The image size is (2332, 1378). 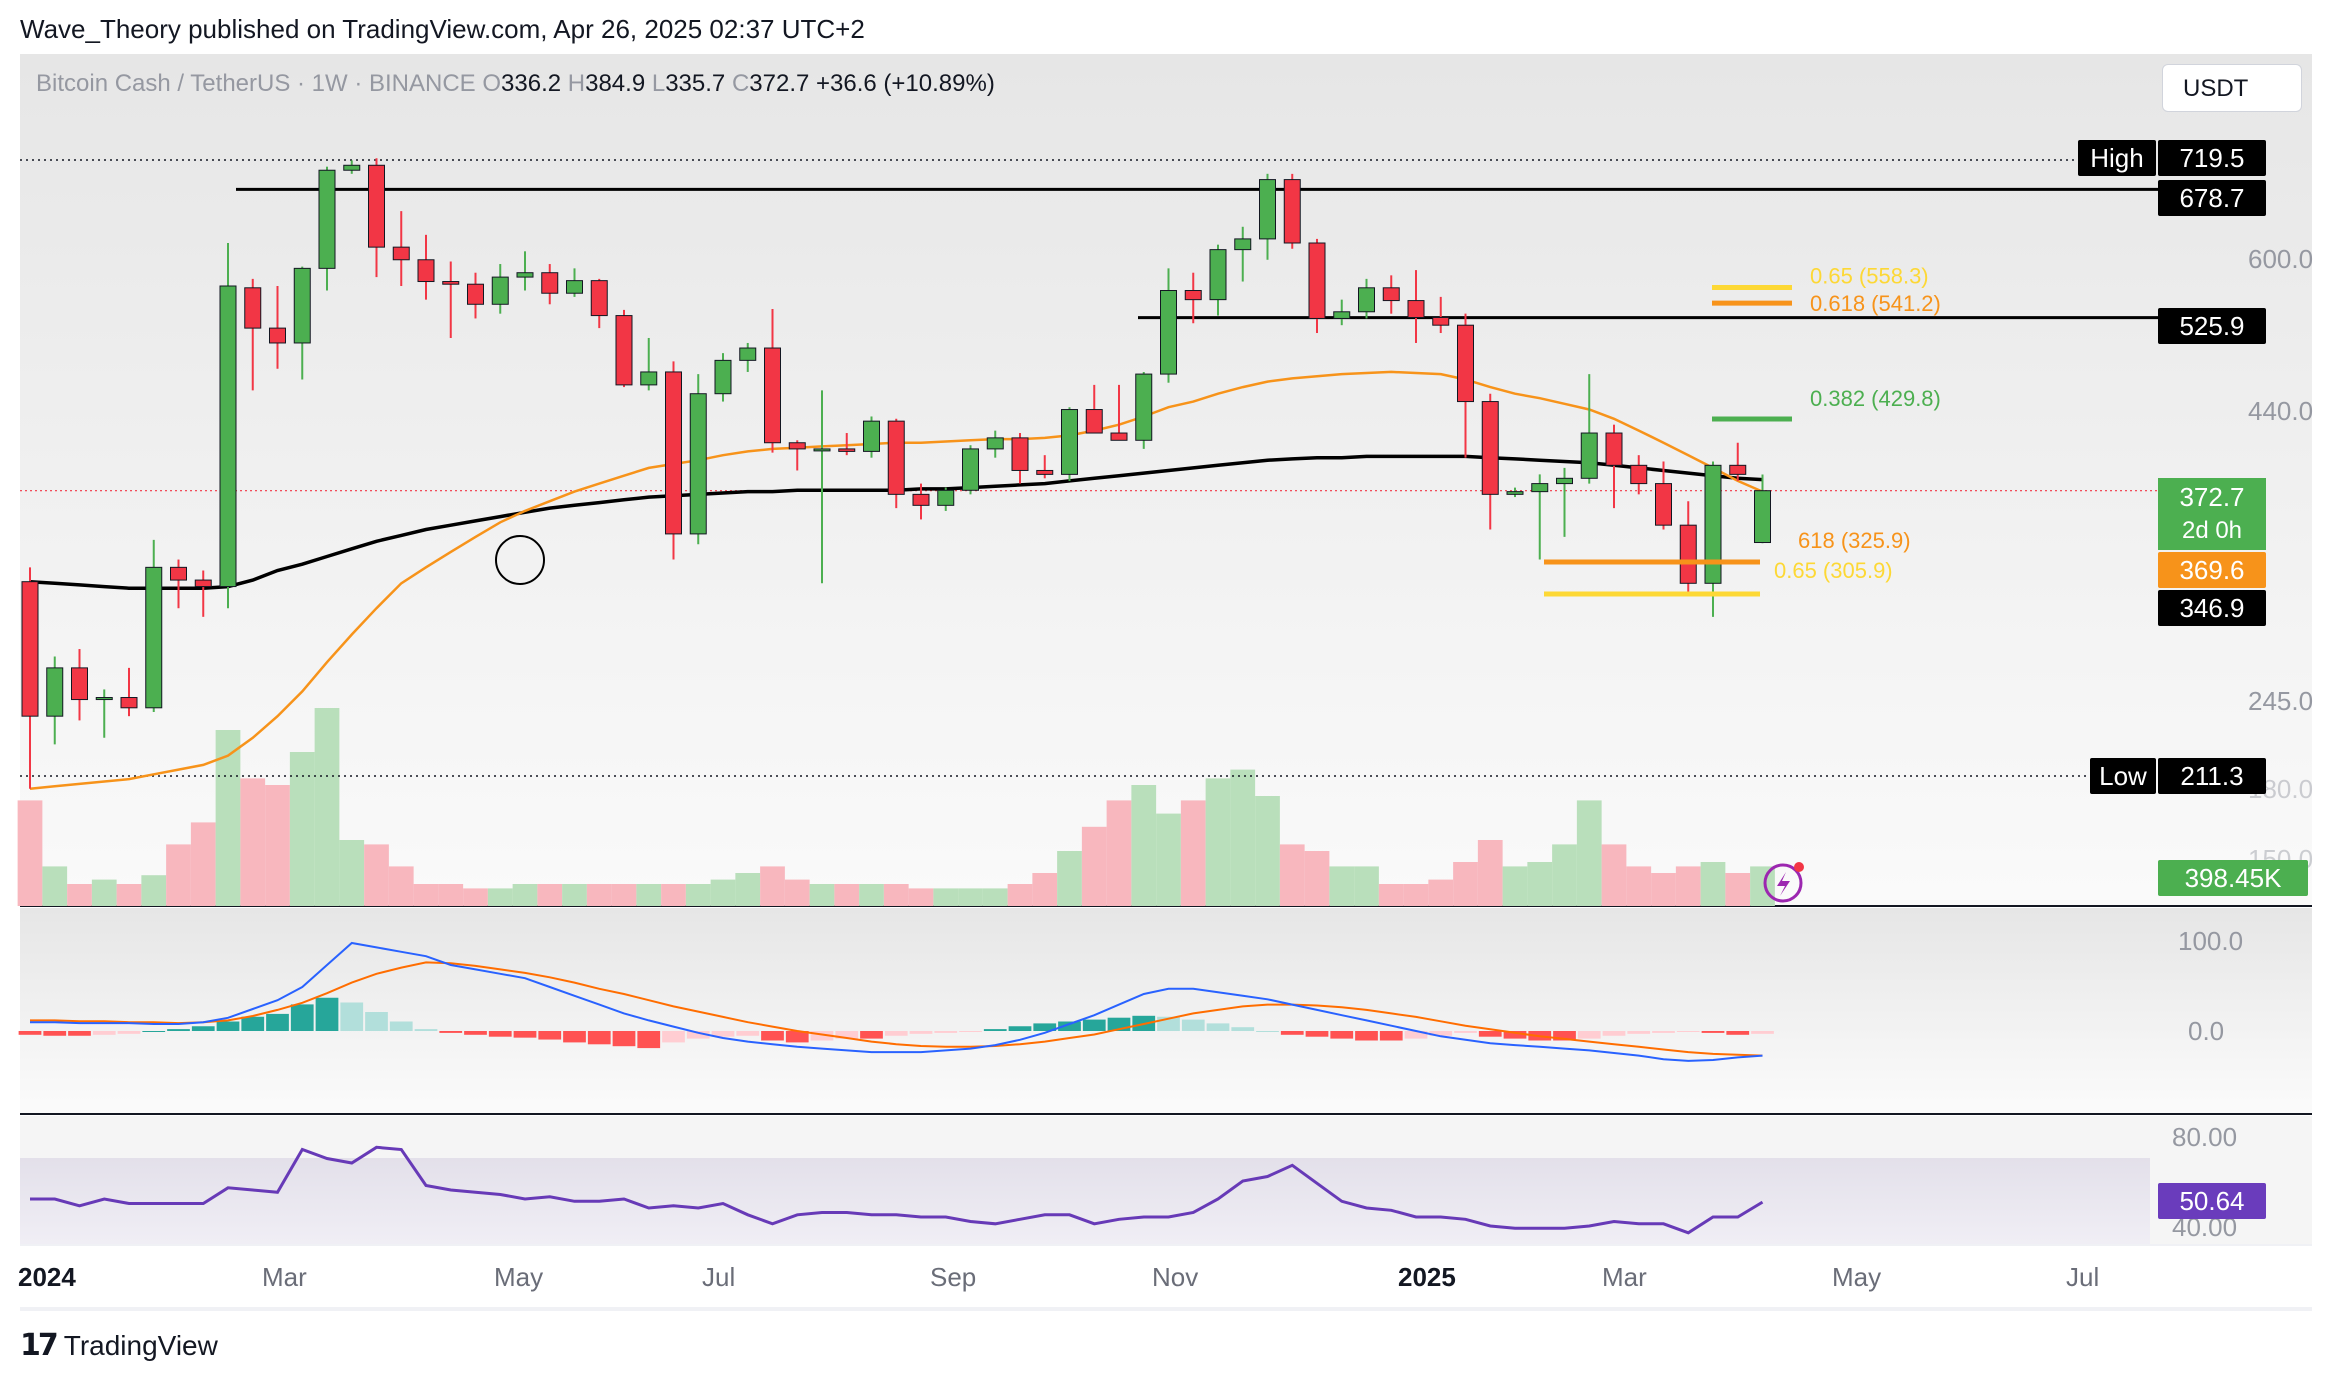 What do you see at coordinates (2212, 608) in the screenshot?
I see `ema-black-label-bg` at bounding box center [2212, 608].